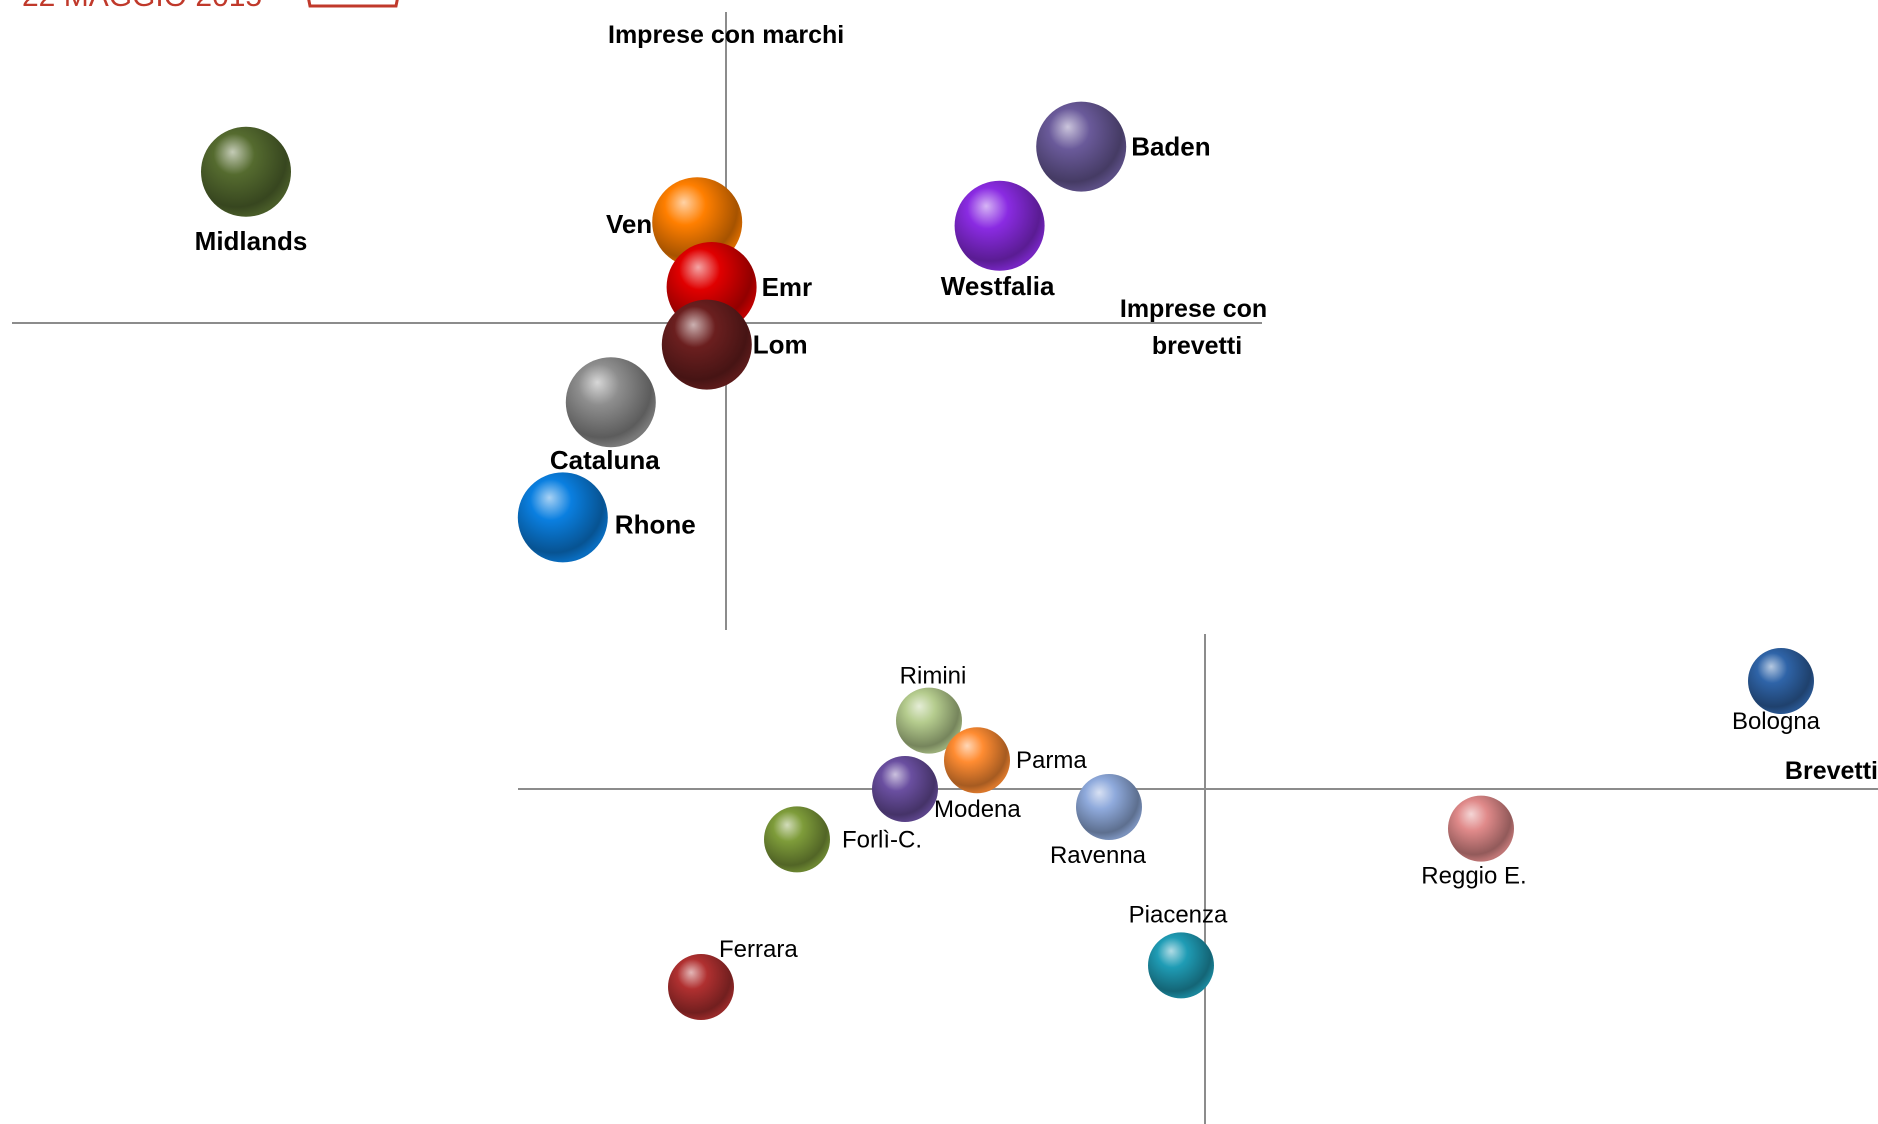 The height and width of the screenshot is (1124, 1878). Describe the element at coordinates (629, 224) in the screenshot. I see `chart1-label-ven: Ven` at that location.